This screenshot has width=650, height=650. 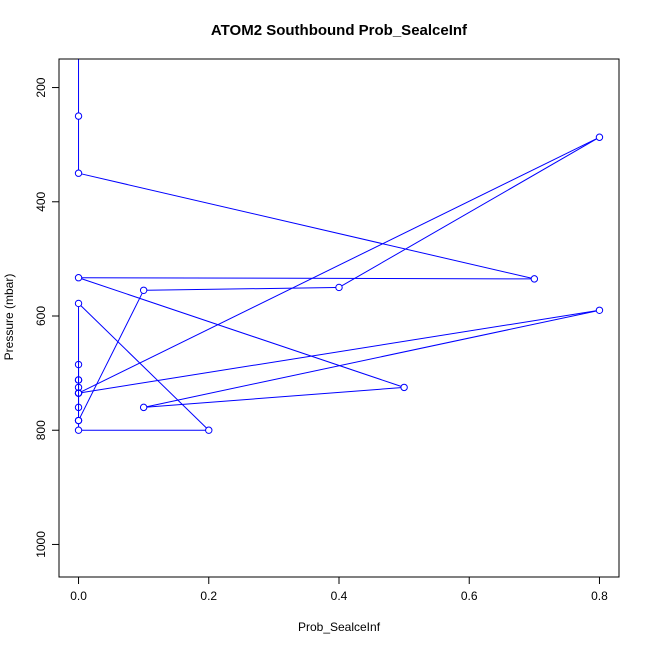 I want to click on y-tick-label: 600, so click(x=41, y=316).